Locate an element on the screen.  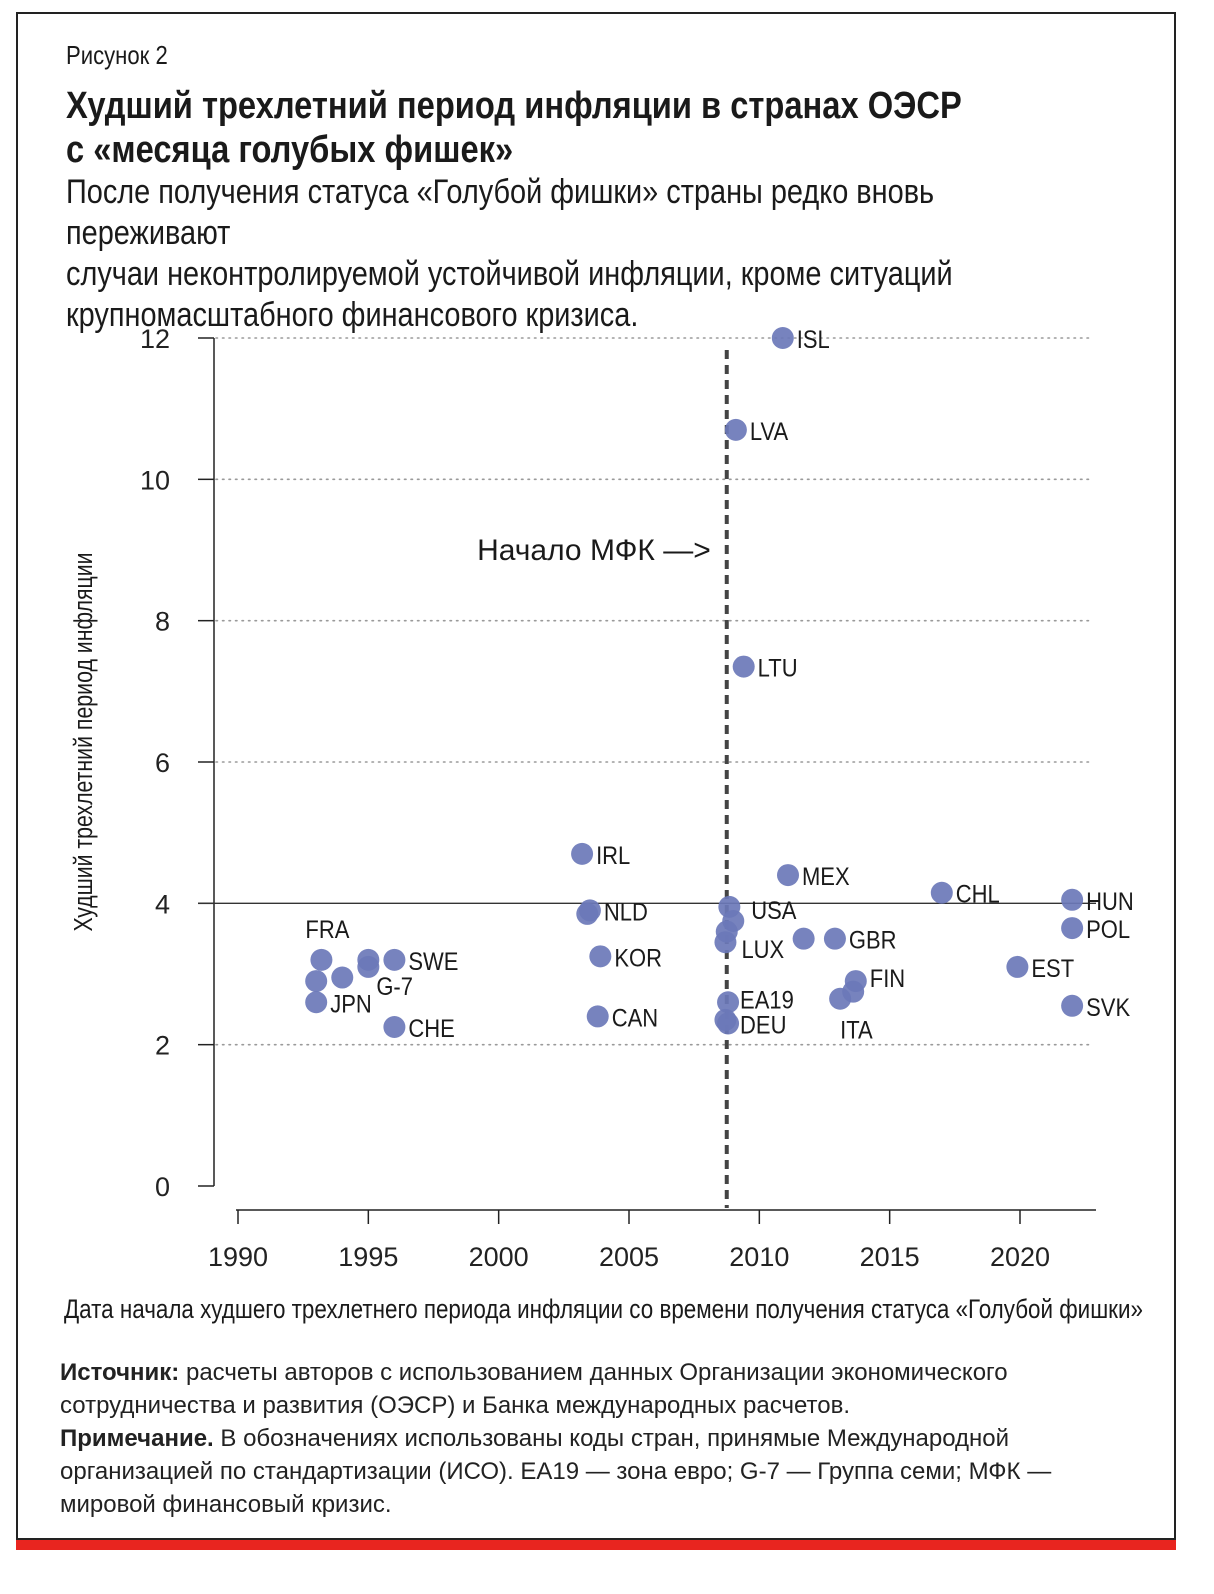
subtitle-line-3: крупномасштабного финансового кризиса. is located at coordinates (352, 315).